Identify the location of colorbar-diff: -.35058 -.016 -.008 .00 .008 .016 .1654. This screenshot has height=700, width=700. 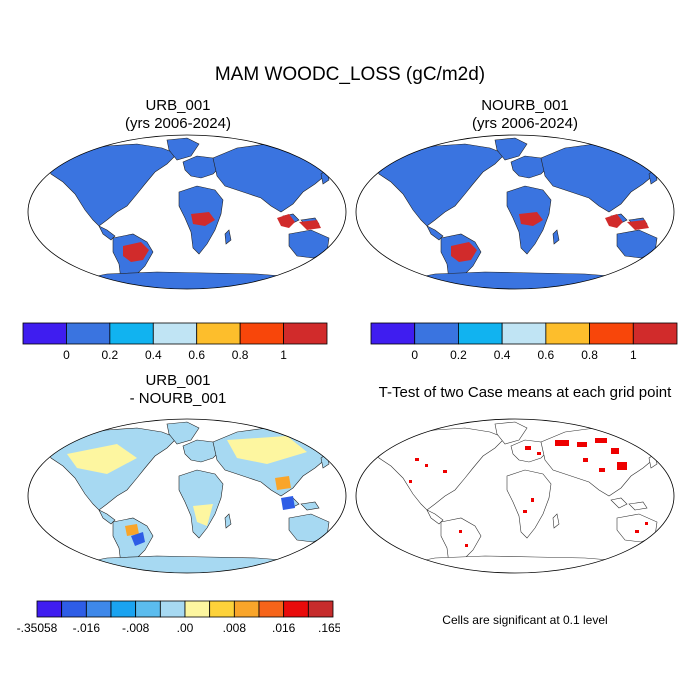
(178, 617).